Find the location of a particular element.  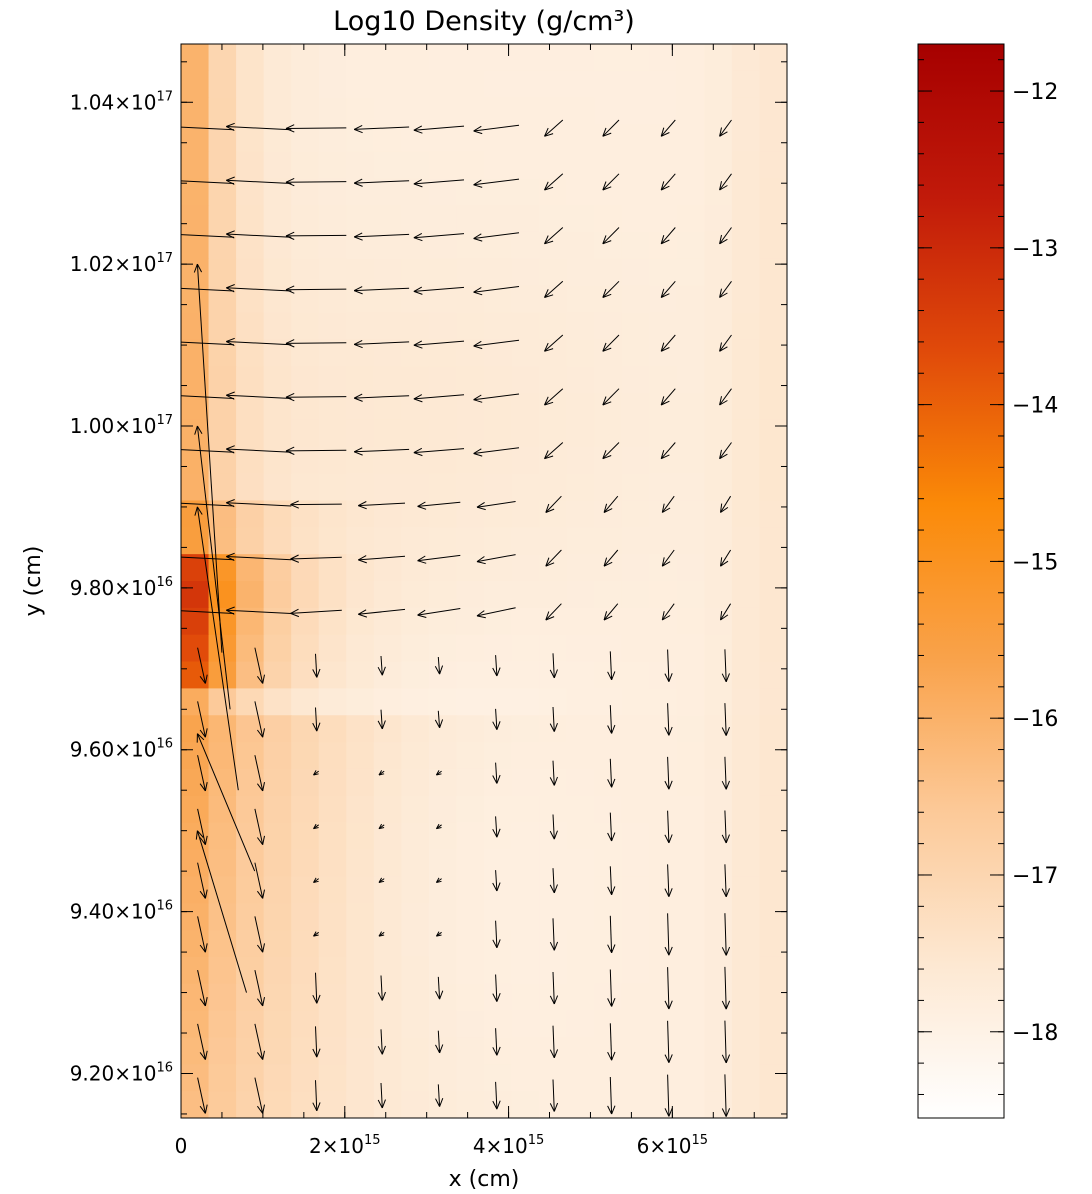

chart-title: Log10 Density (g/cm³) is located at coordinates (484, 21).